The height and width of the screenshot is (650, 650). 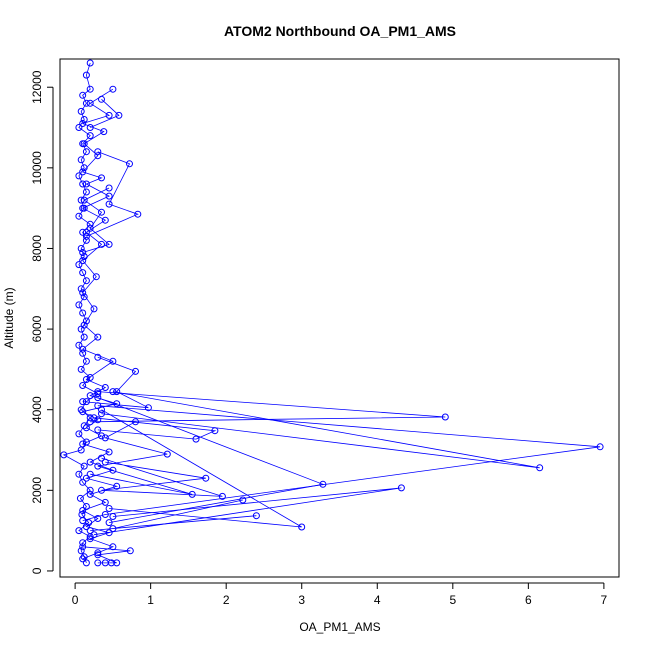 What do you see at coordinates (37, 328) in the screenshot?
I see `y-tick-label: 6000` at bounding box center [37, 328].